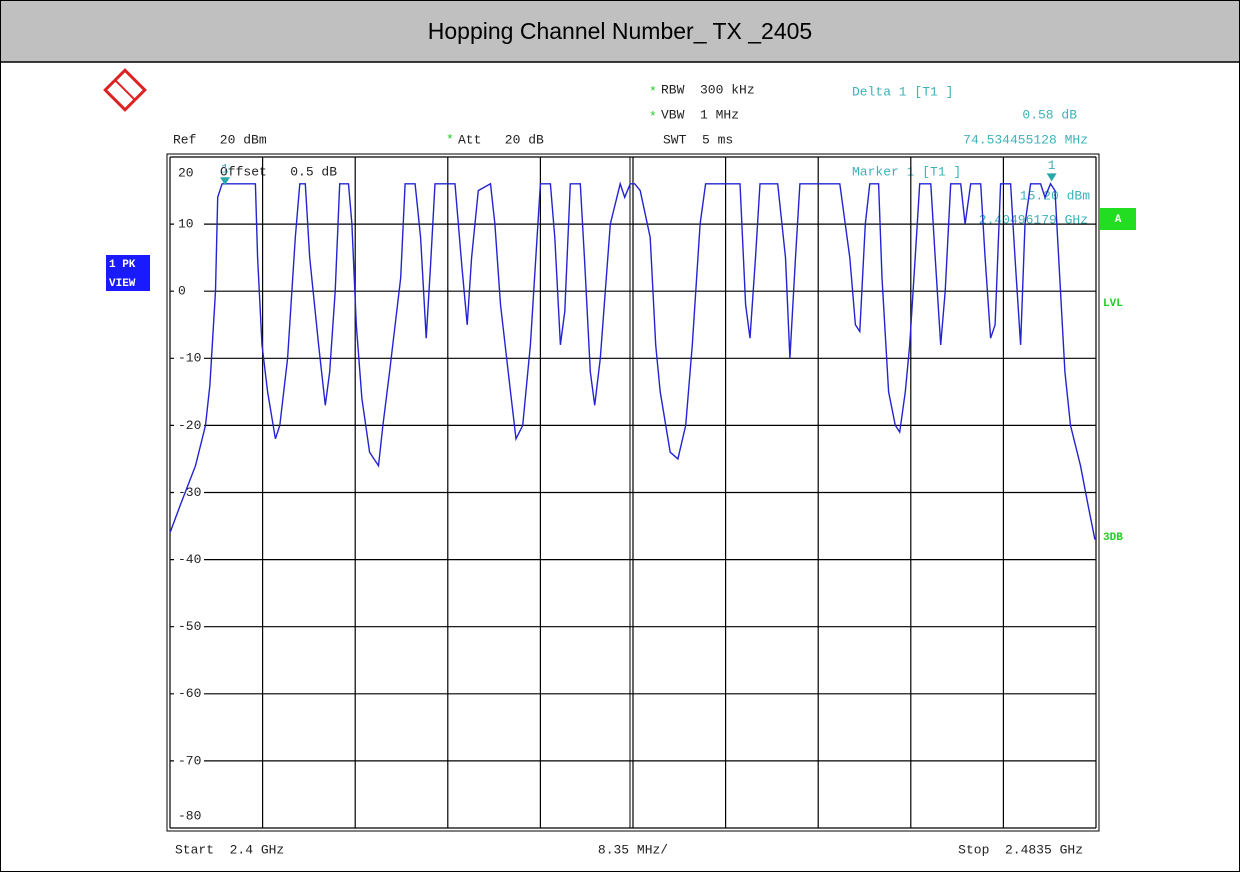 Image resolution: width=1240 pixels, height=872 pixels. What do you see at coordinates (501, 139) in the screenshot?
I see `attenuation: Att 20 dB` at bounding box center [501, 139].